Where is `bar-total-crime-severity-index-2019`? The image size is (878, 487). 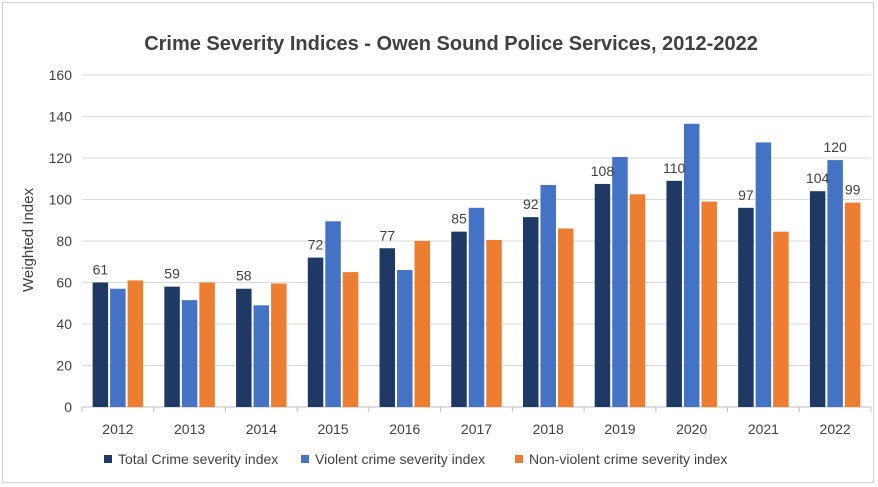 bar-total-crime-severity-index-2019 is located at coordinates (602, 295).